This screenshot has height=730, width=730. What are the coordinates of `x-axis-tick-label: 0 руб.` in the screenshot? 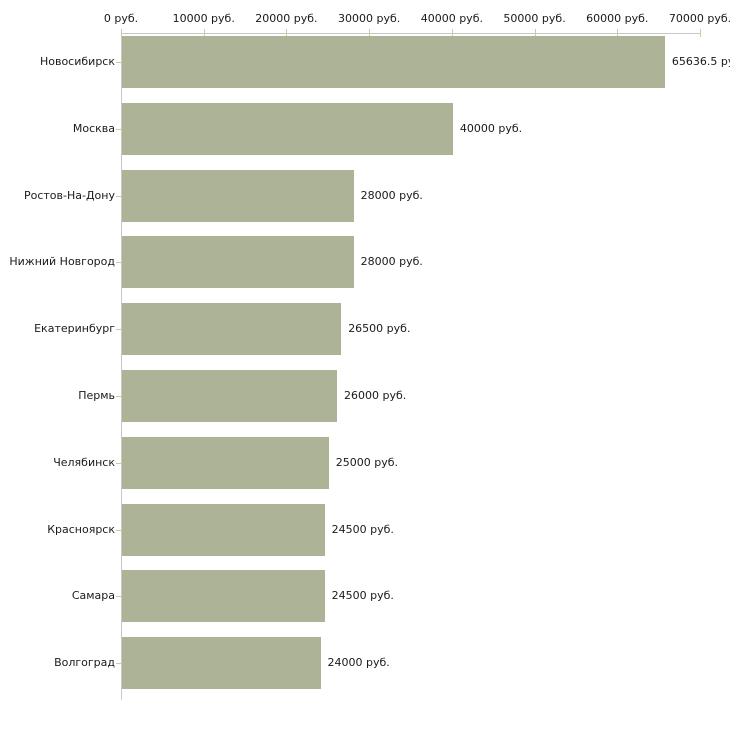 It's located at (121, 18).